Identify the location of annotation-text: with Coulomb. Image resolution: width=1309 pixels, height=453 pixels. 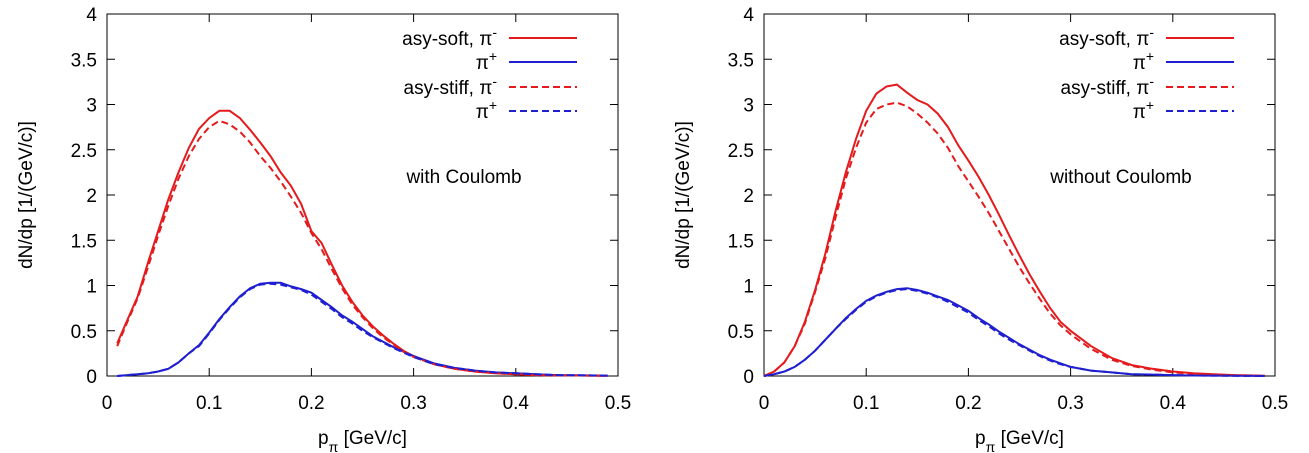
(463, 177).